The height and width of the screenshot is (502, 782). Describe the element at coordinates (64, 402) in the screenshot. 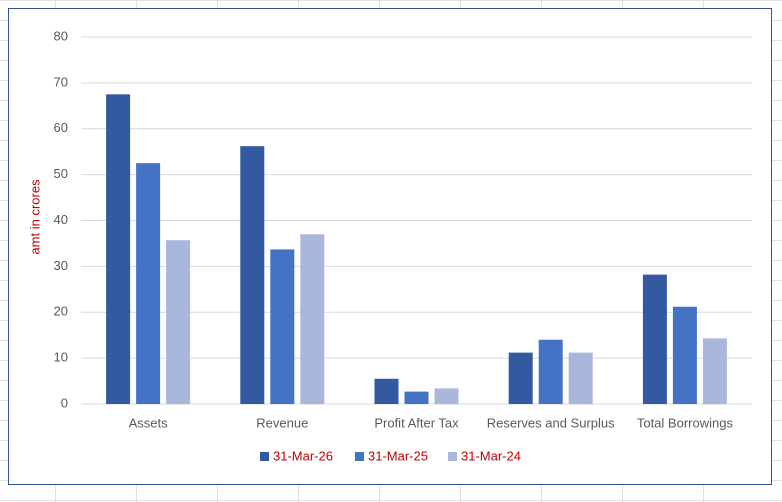

I see `y-tick-label: 0` at that location.